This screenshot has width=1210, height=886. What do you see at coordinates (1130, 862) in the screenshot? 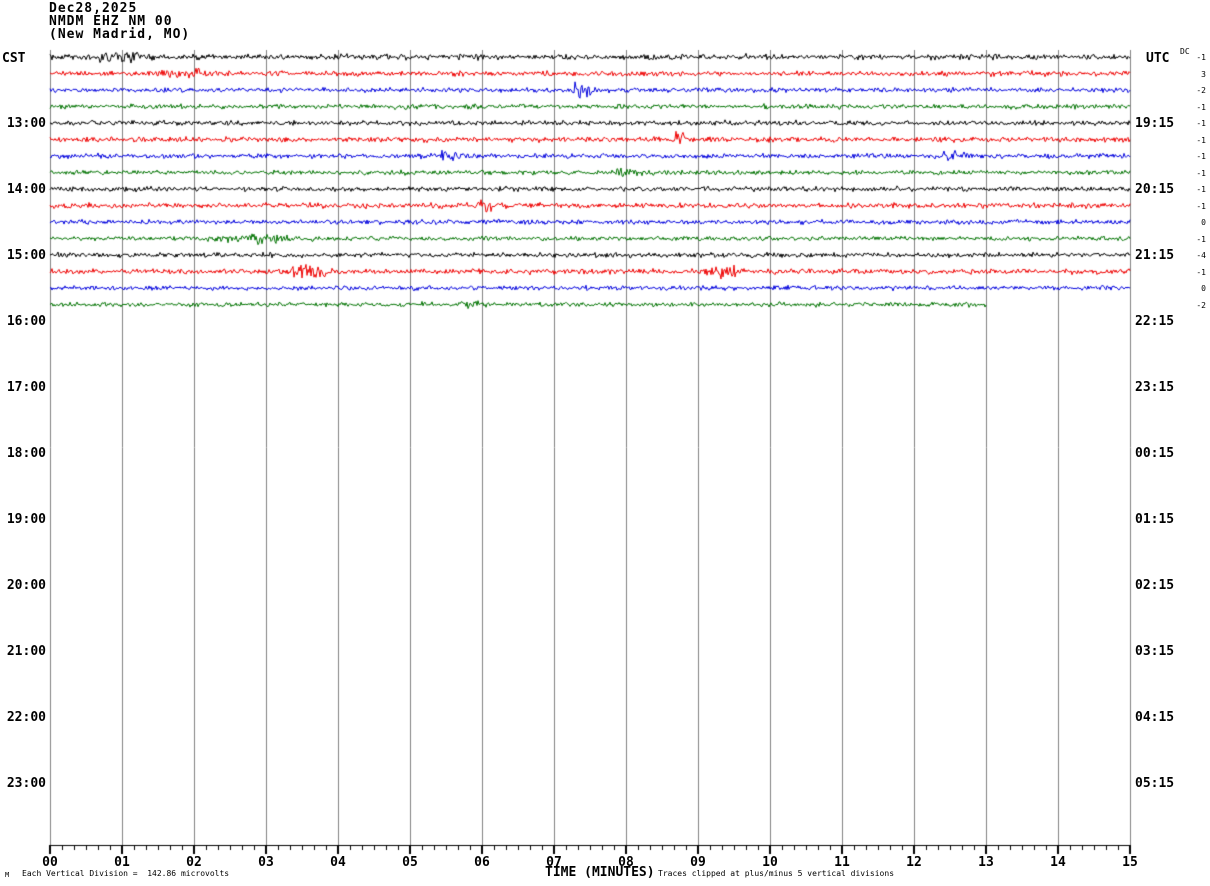
I see `x-tick-label: 15` at bounding box center [1130, 862].